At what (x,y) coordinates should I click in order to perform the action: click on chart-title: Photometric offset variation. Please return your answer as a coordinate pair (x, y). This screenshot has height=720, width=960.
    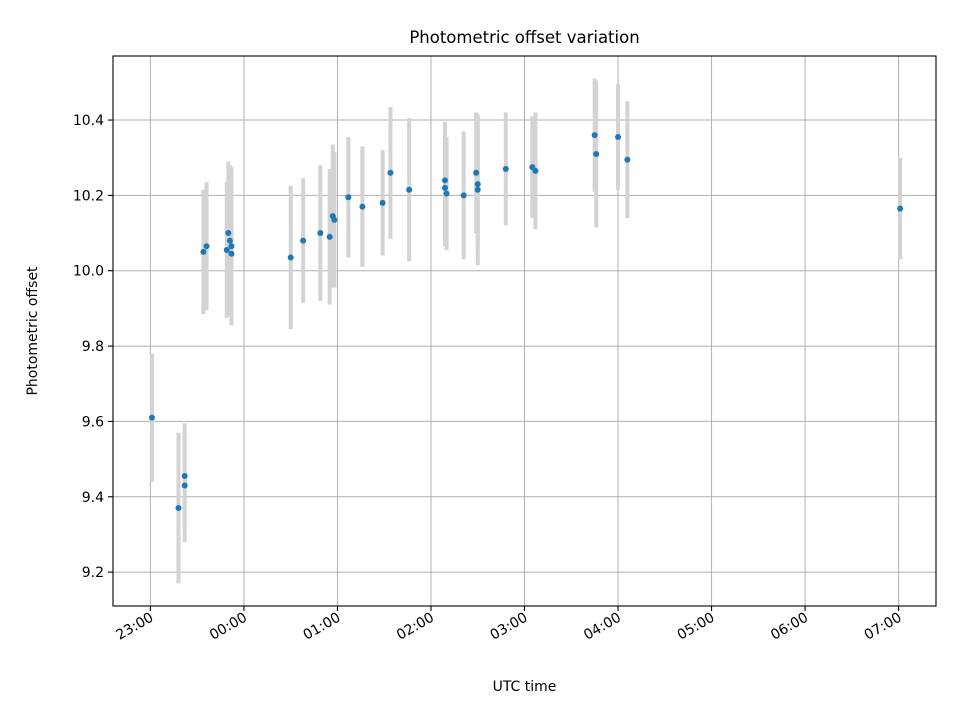
    Looking at the image, I should click on (524, 37).